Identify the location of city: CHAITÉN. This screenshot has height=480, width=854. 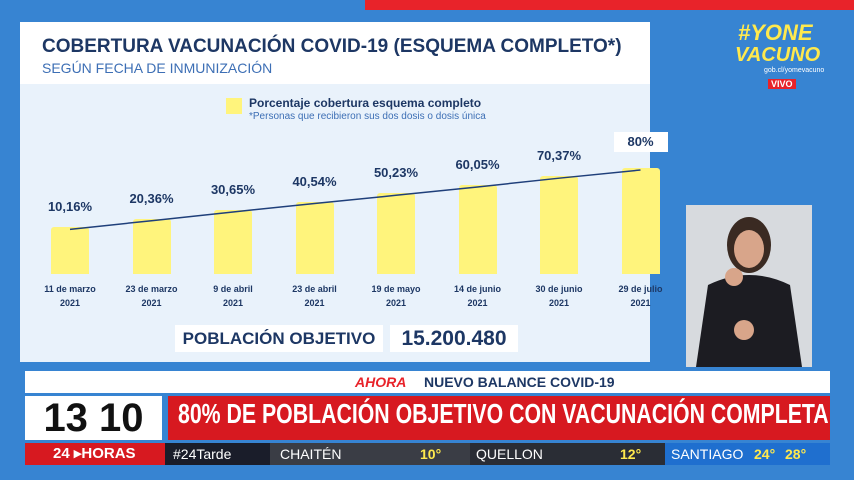
(311, 454).